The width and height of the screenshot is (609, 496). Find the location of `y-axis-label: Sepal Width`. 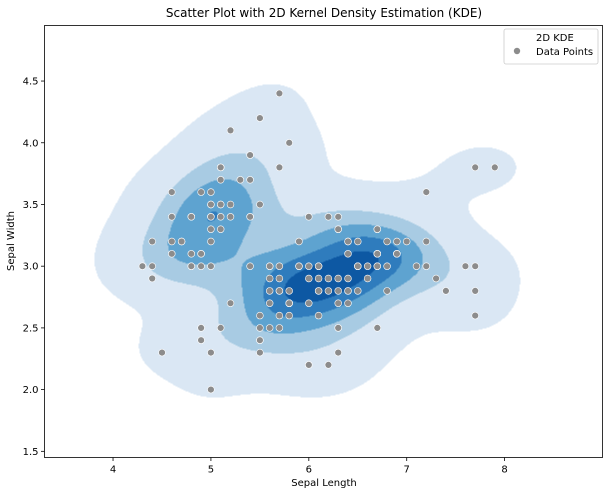

y-axis-label: Sepal Width is located at coordinates (11, 241).